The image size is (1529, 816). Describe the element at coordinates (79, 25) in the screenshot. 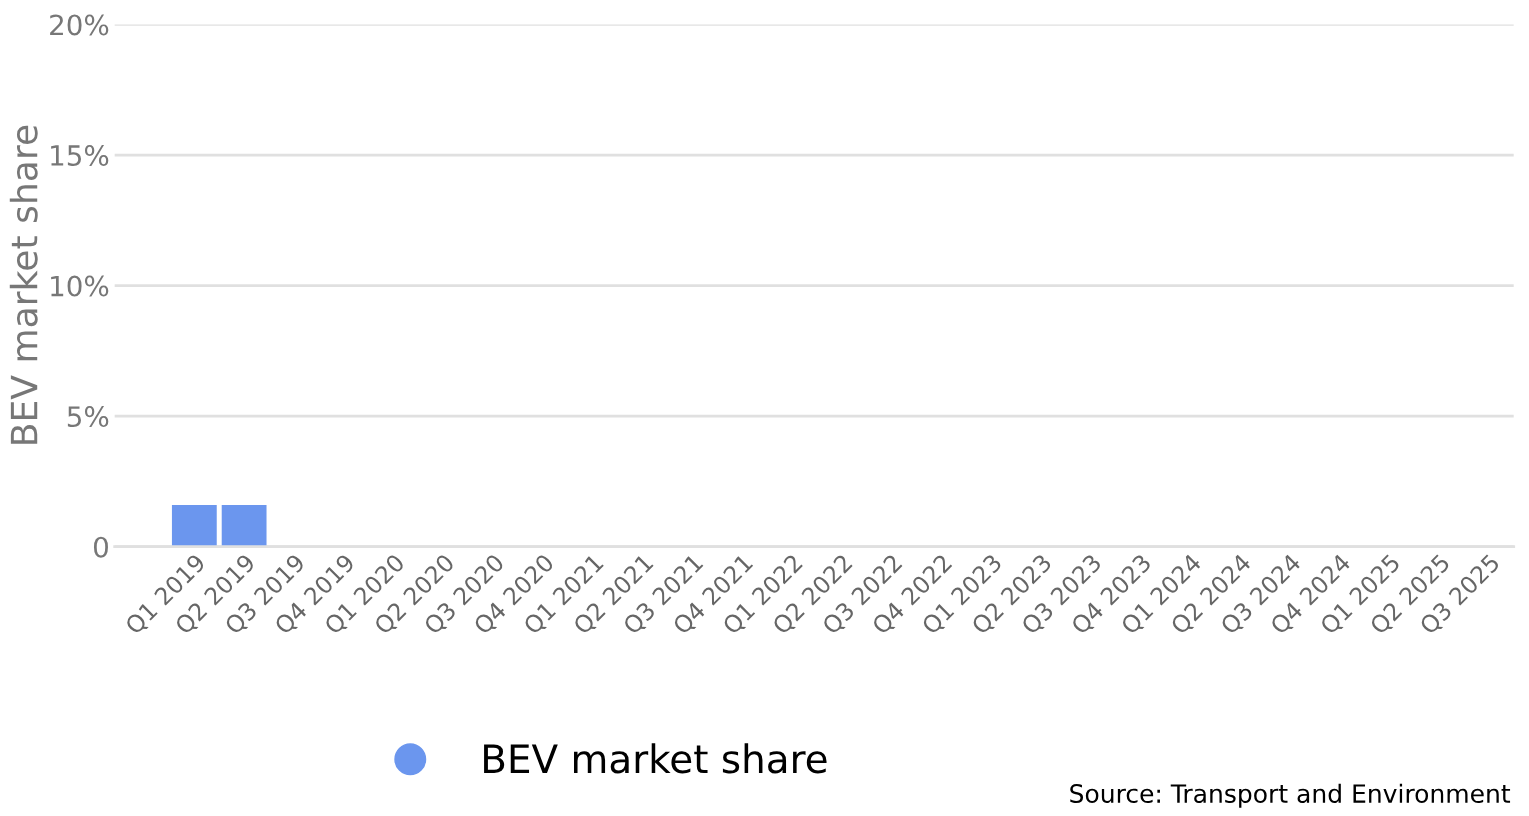

I see `y-tick-label: 20%` at that location.